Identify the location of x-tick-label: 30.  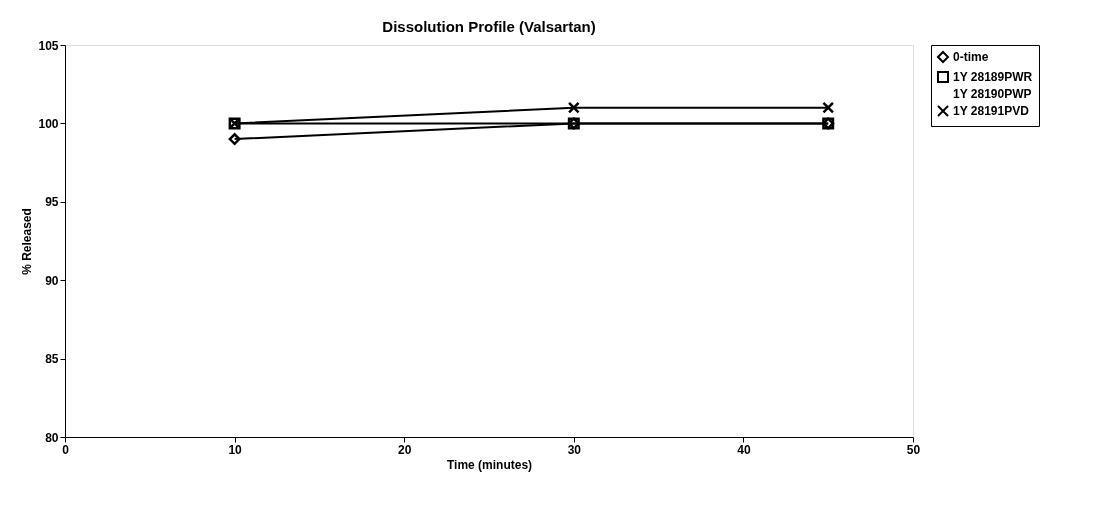
(574, 449).